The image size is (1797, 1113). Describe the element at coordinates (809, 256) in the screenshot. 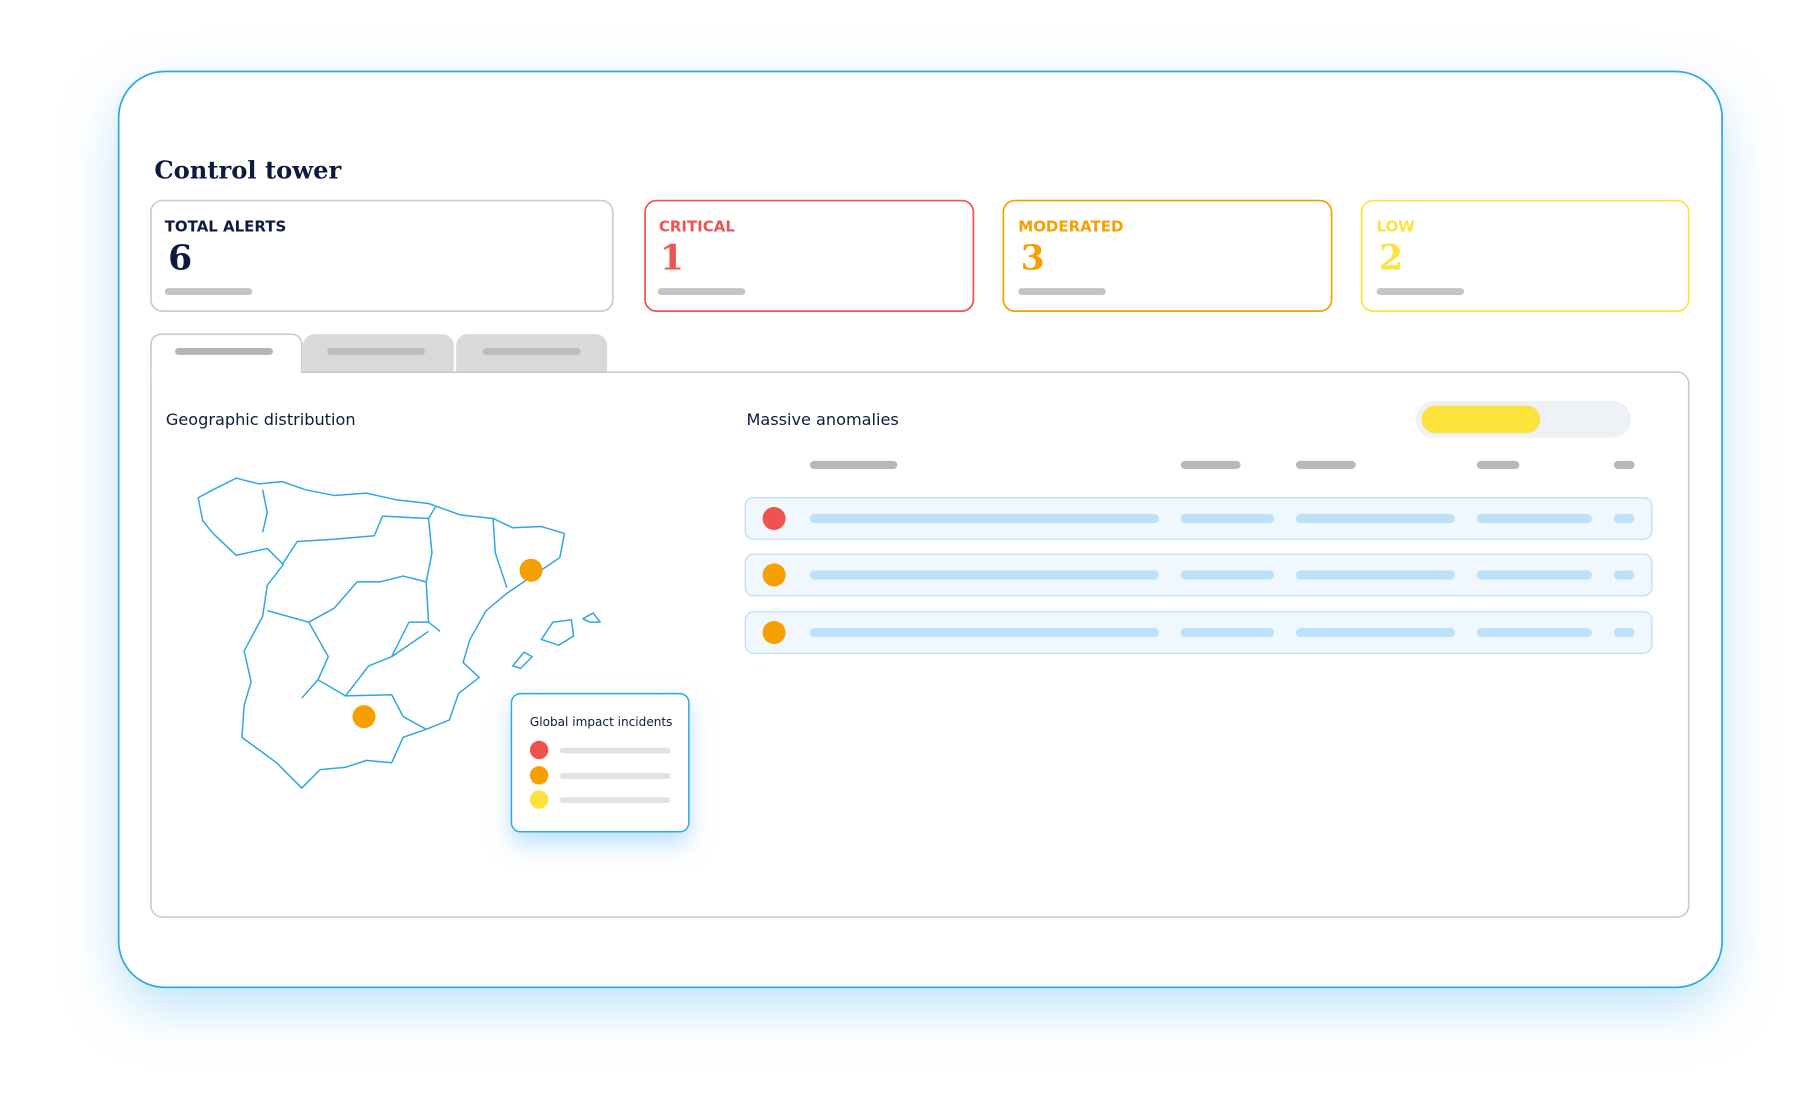

I see `card-critical: CRITICAL 1` at that location.